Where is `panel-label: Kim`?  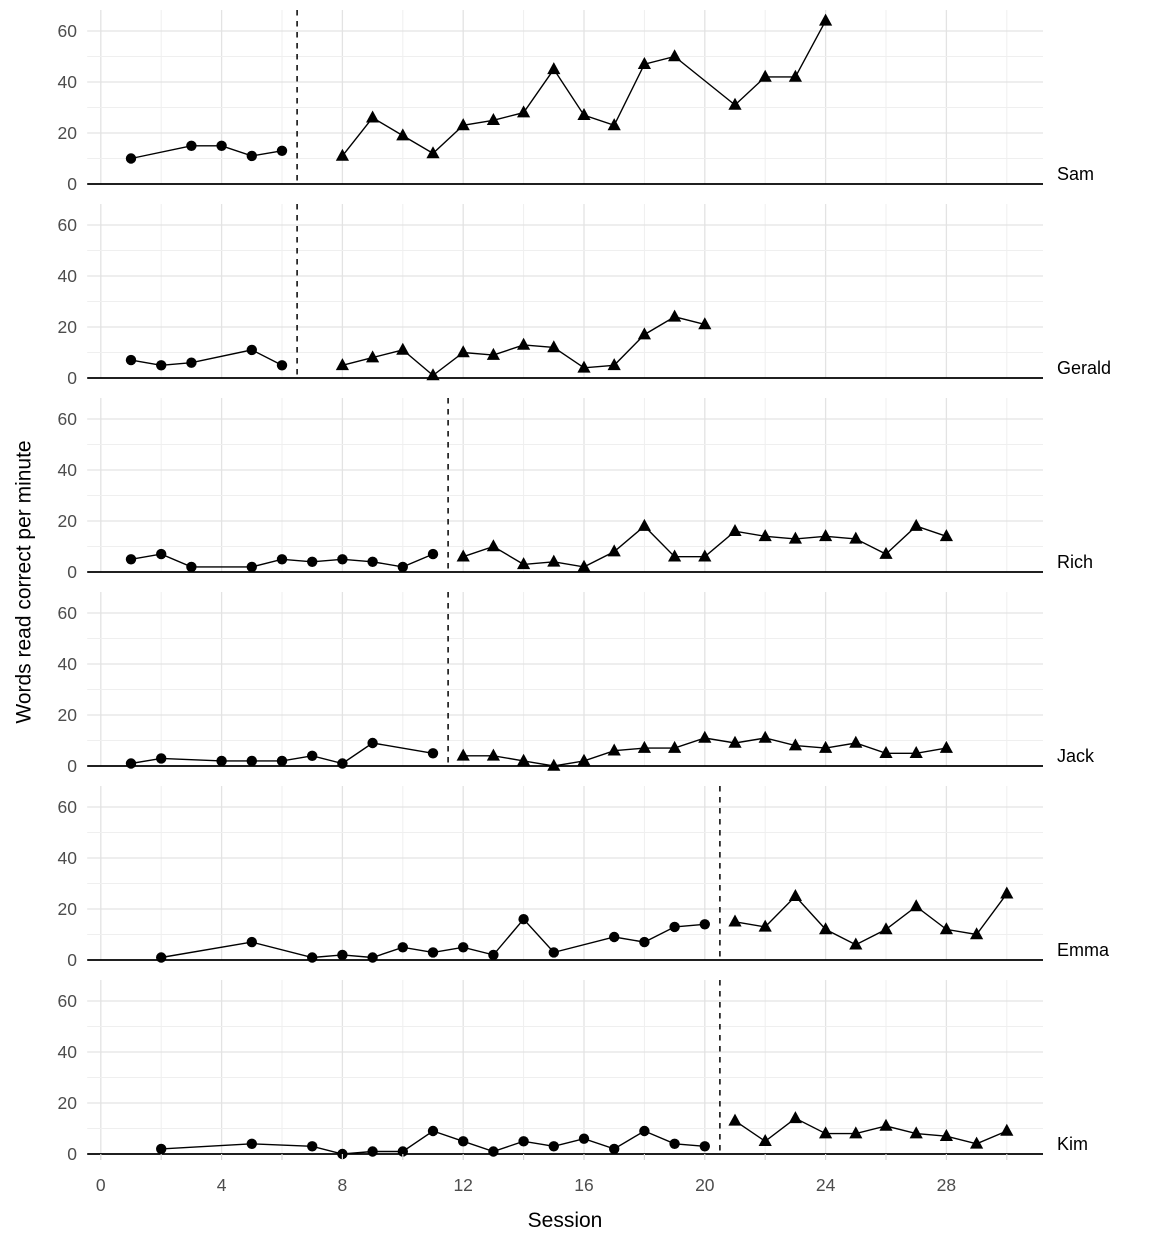
panel-label: Kim is located at coordinates (1072, 1144).